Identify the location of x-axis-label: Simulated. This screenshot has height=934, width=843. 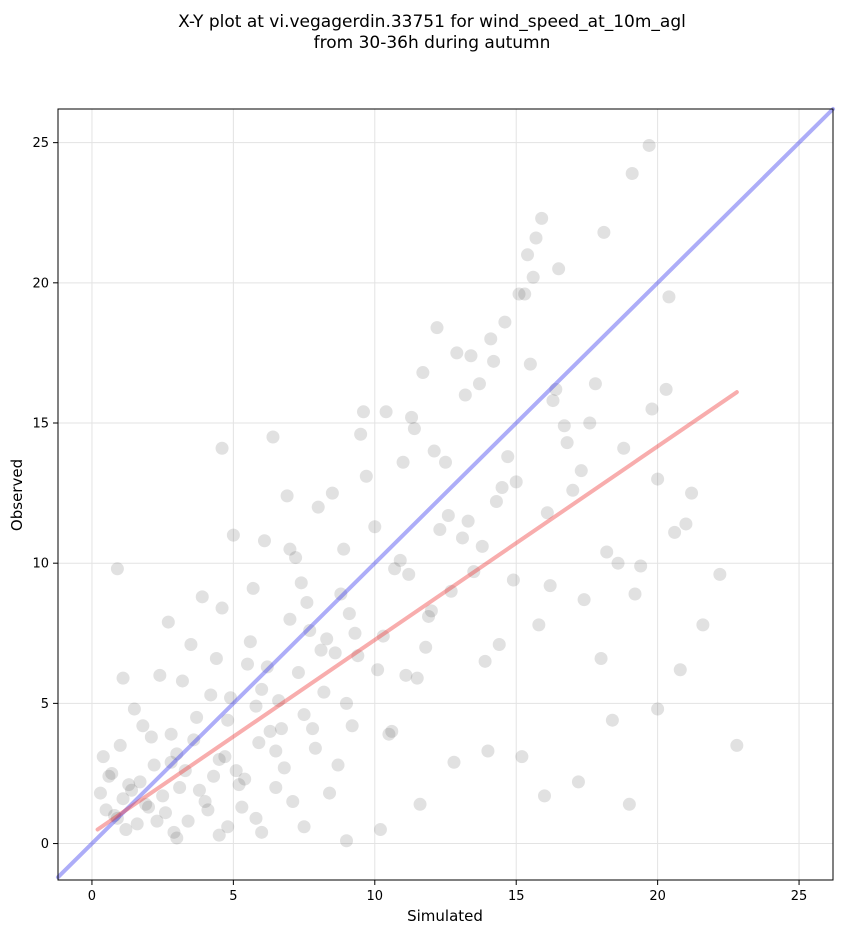
(445, 916).